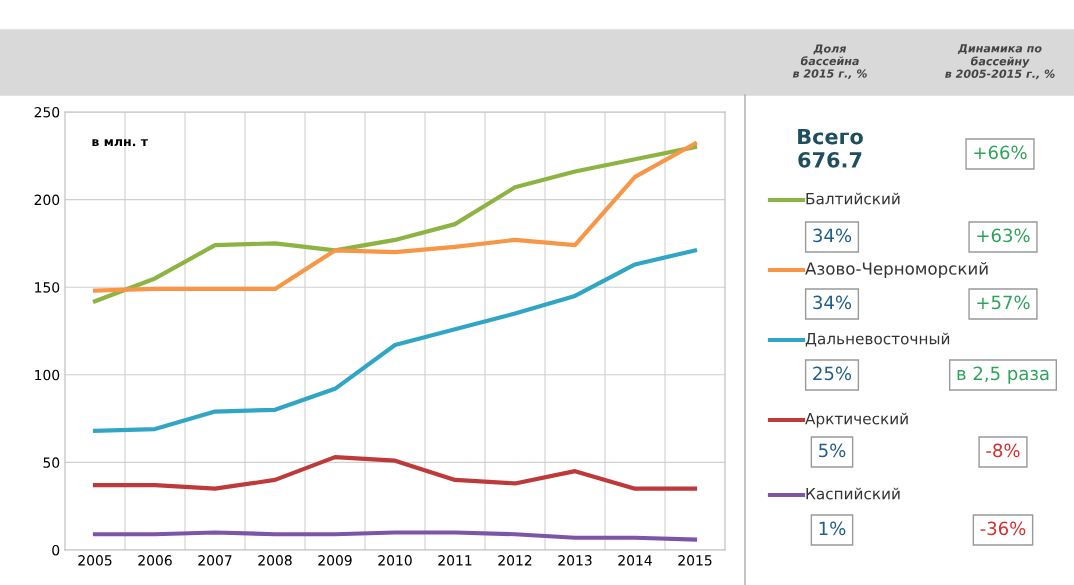 This screenshot has width=1074, height=585. Describe the element at coordinates (120, 143) in the screenshot. I see `annotation: в млн. т` at that location.